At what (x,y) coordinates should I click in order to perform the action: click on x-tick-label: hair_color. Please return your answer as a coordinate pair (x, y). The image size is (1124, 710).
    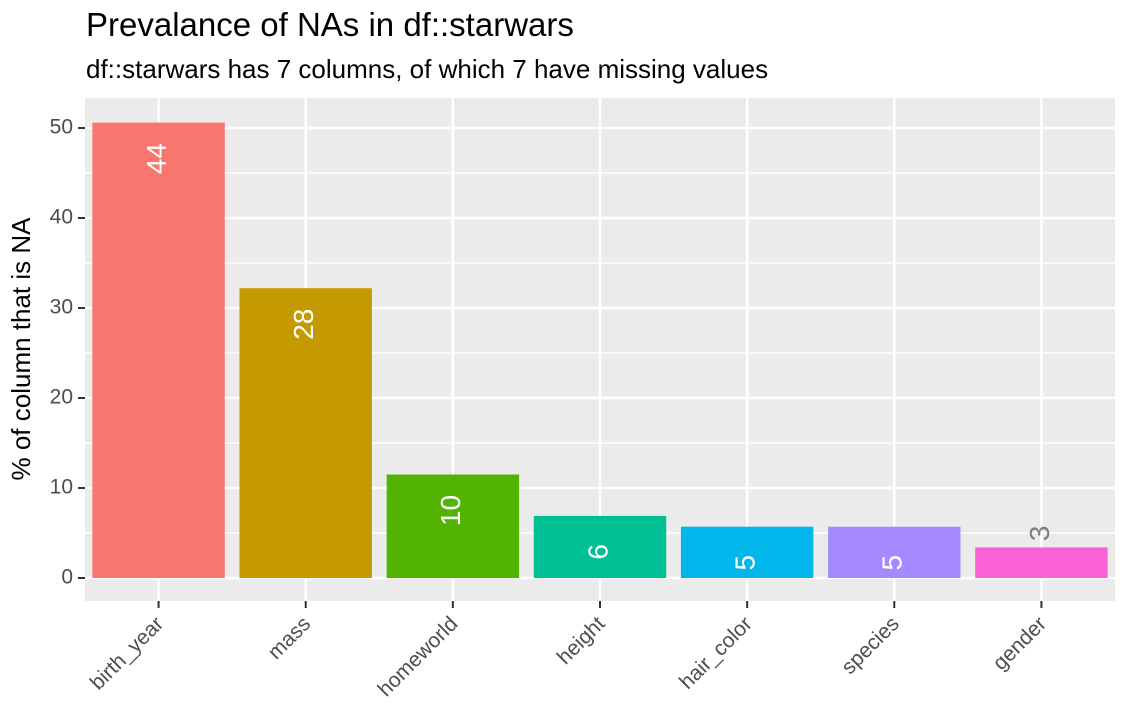
    Looking at the image, I should click on (715, 652).